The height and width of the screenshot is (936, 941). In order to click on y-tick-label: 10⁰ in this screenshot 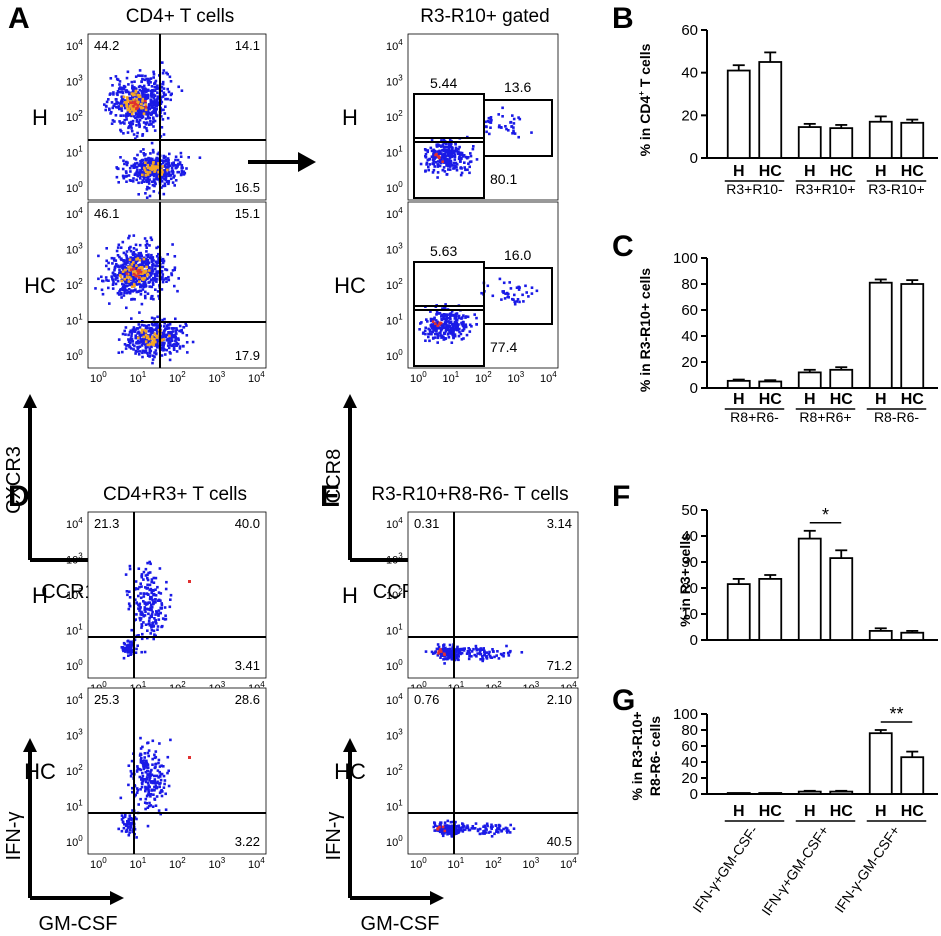, I will do `click(394, 187)`.